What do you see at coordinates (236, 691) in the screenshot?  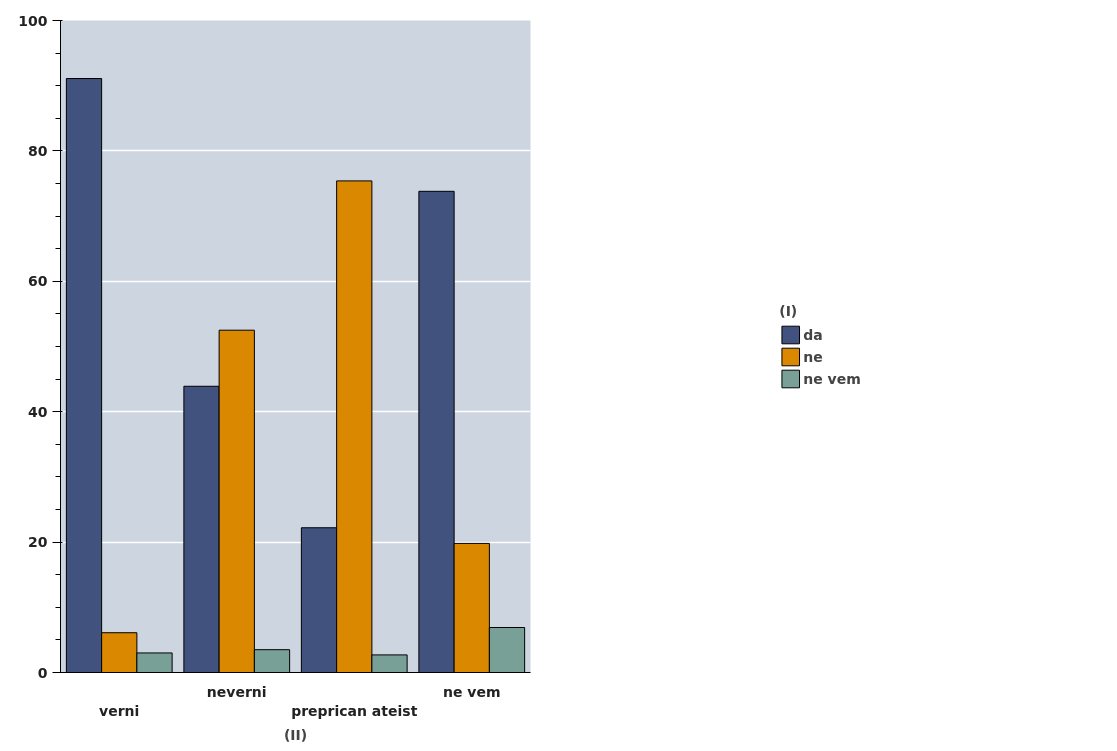 I see `x-tick-label: neverni` at bounding box center [236, 691].